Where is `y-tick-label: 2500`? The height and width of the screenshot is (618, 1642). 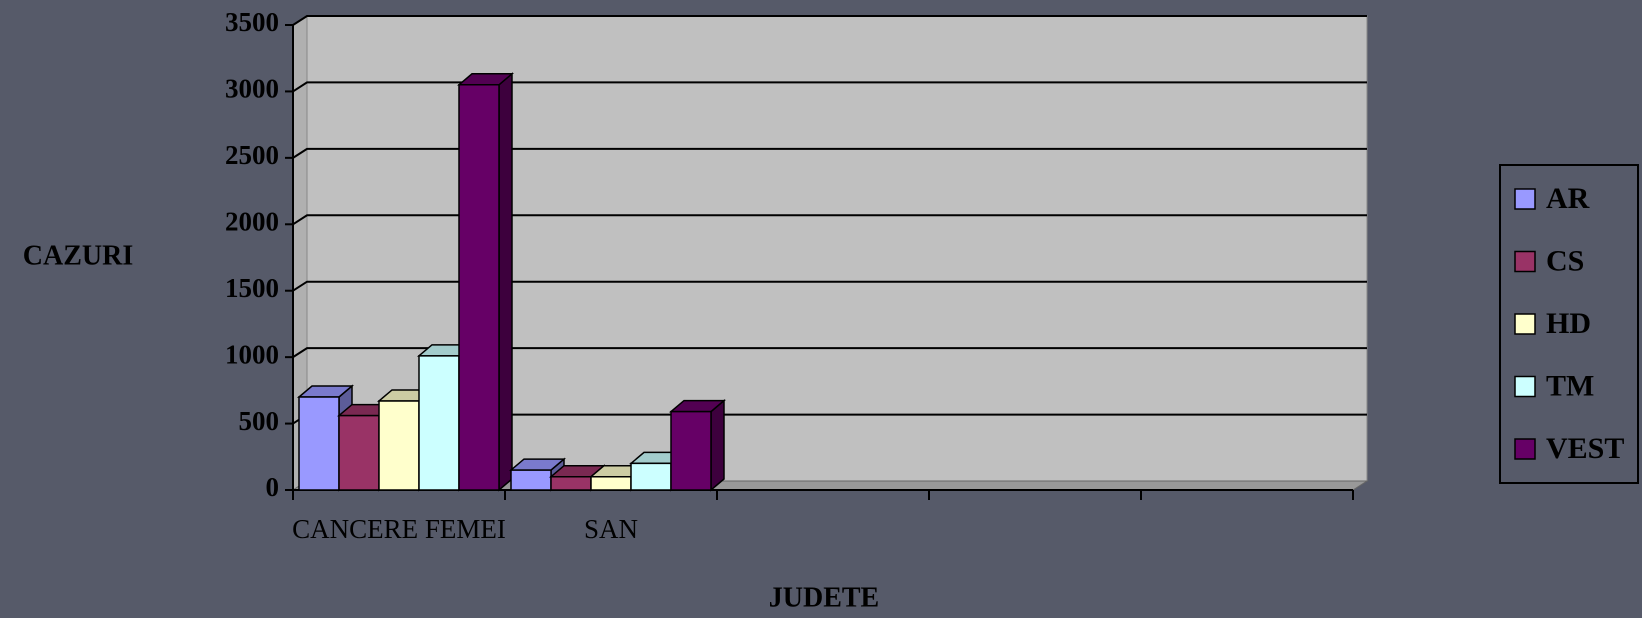
y-tick-label: 2500 is located at coordinates (252, 155).